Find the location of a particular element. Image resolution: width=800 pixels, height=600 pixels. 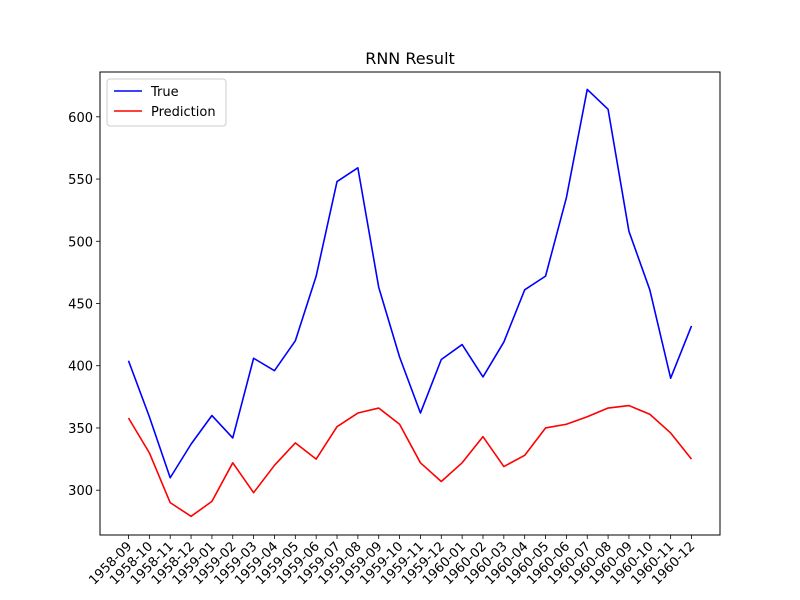

y-tick-label: 300 is located at coordinates (80, 491).